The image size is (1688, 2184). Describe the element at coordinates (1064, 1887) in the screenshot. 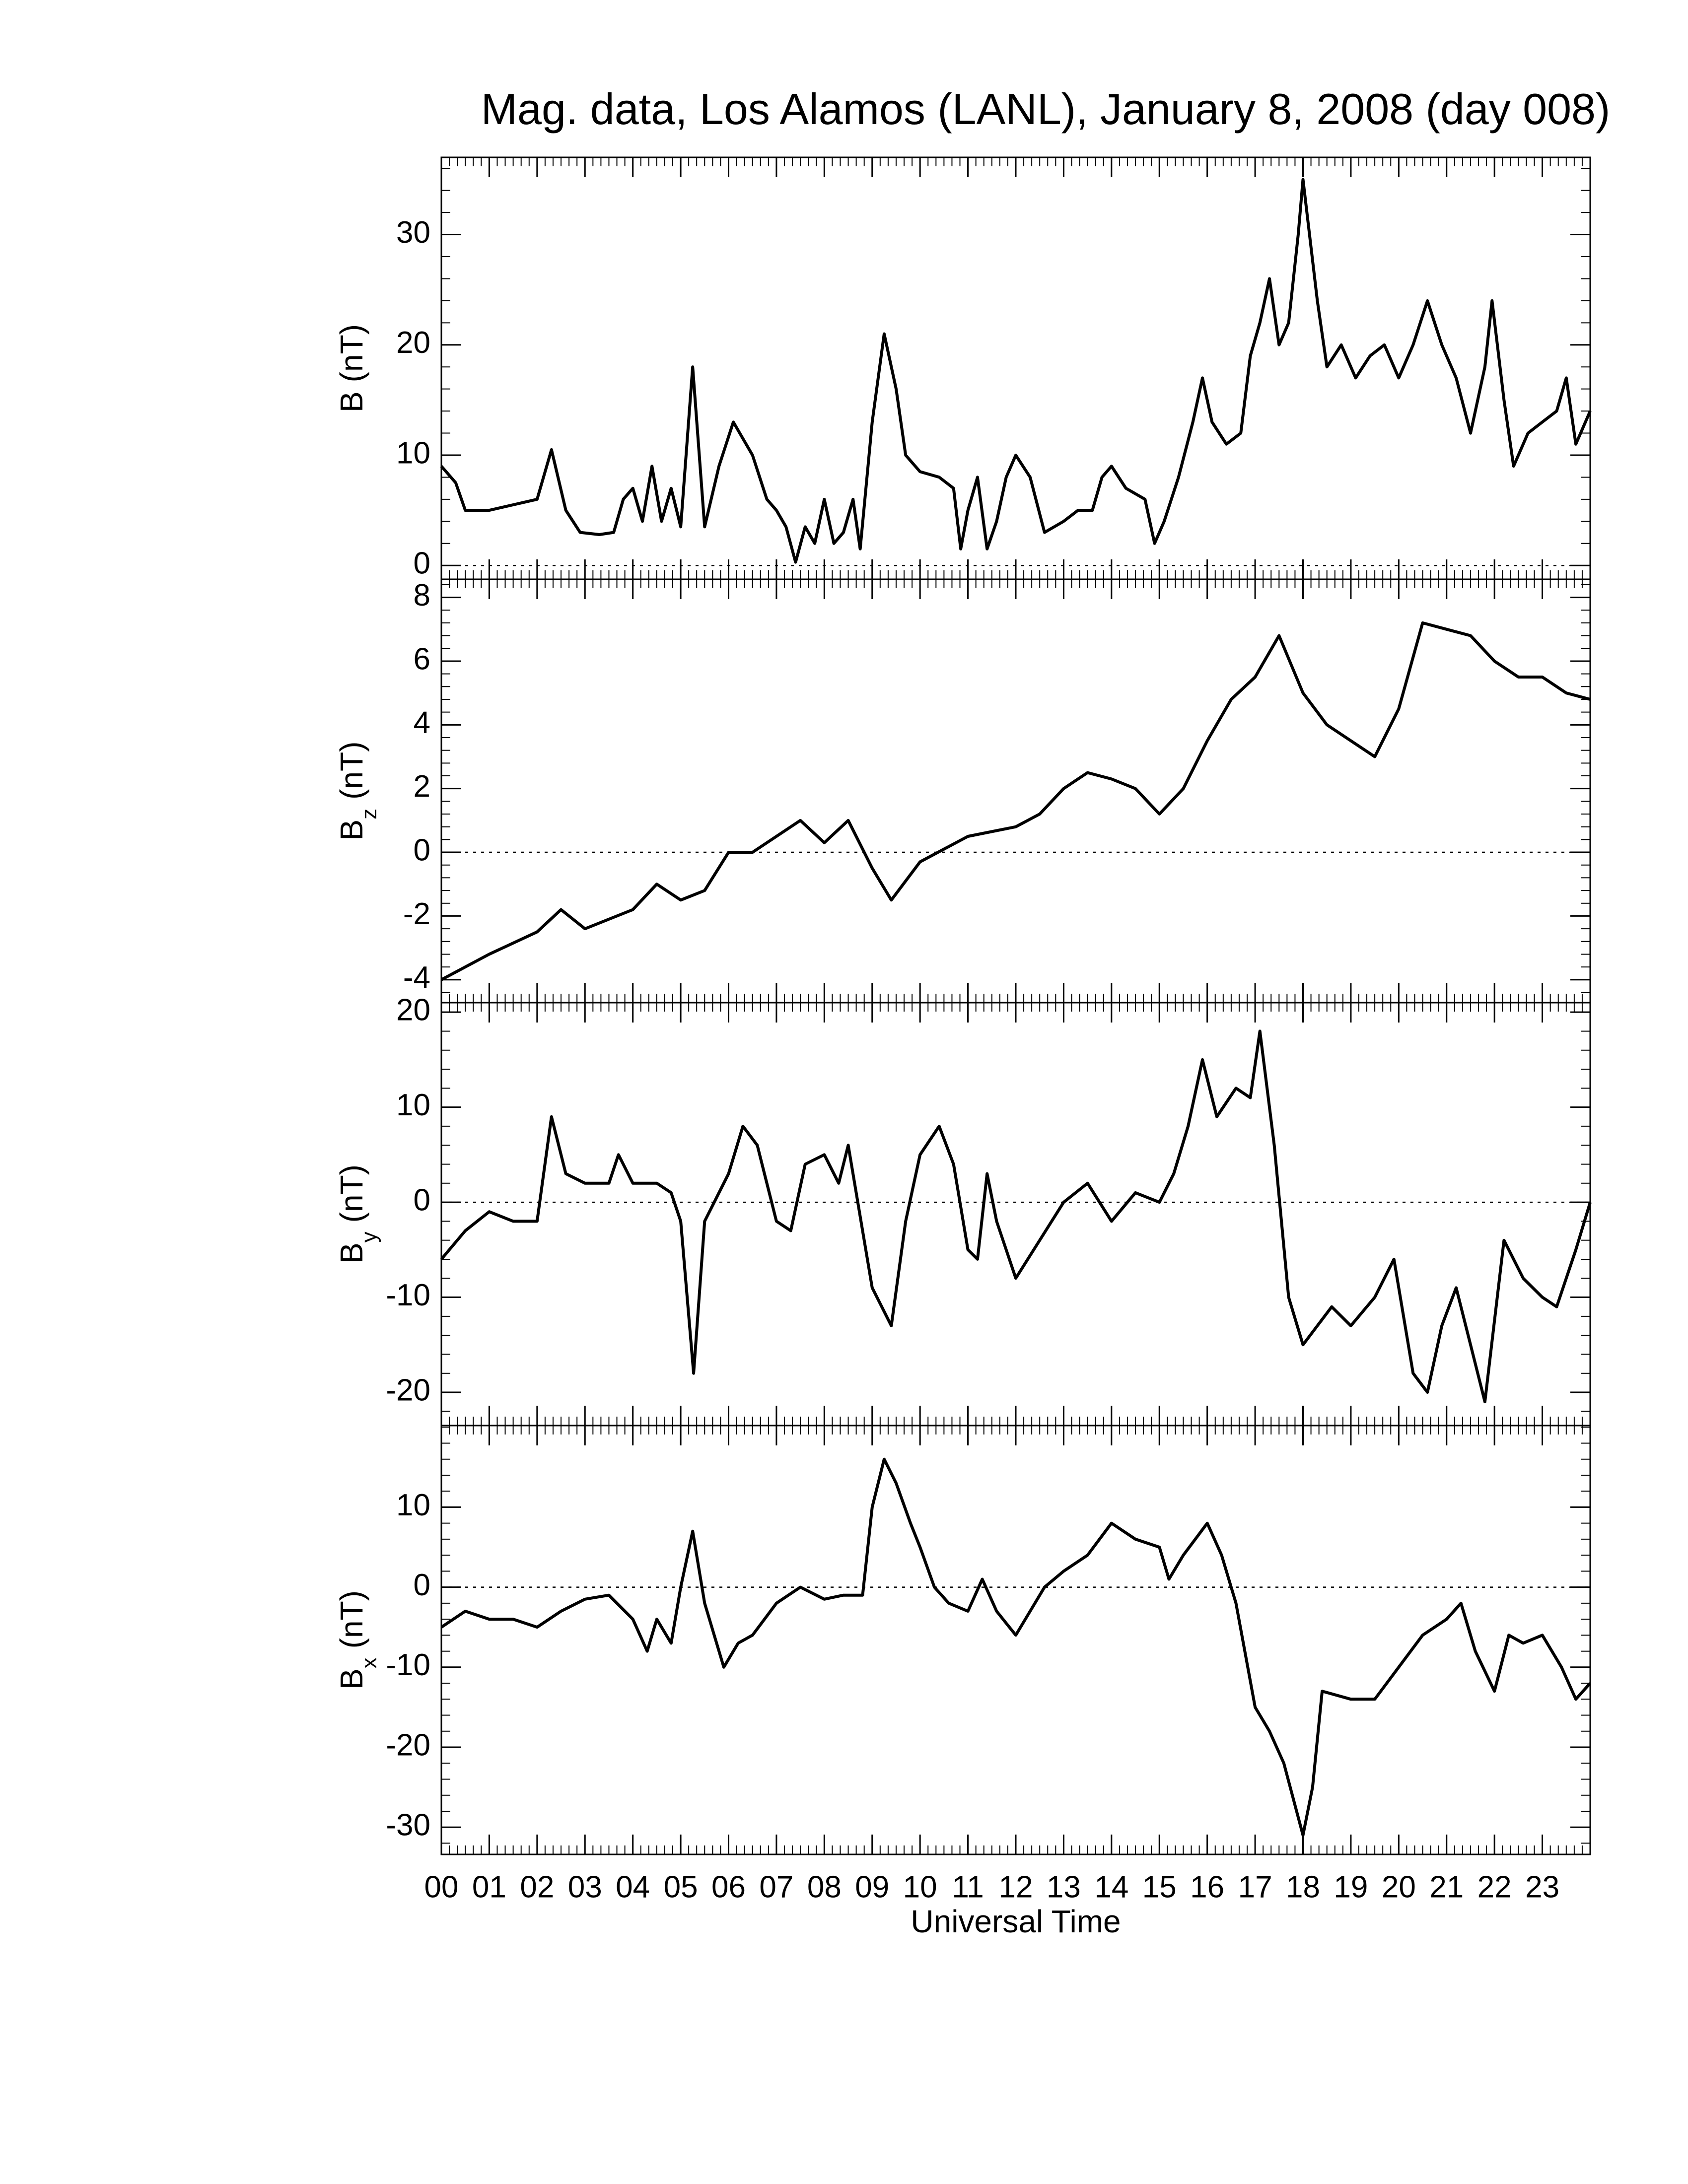

I see `x-tick-label: 13` at that location.